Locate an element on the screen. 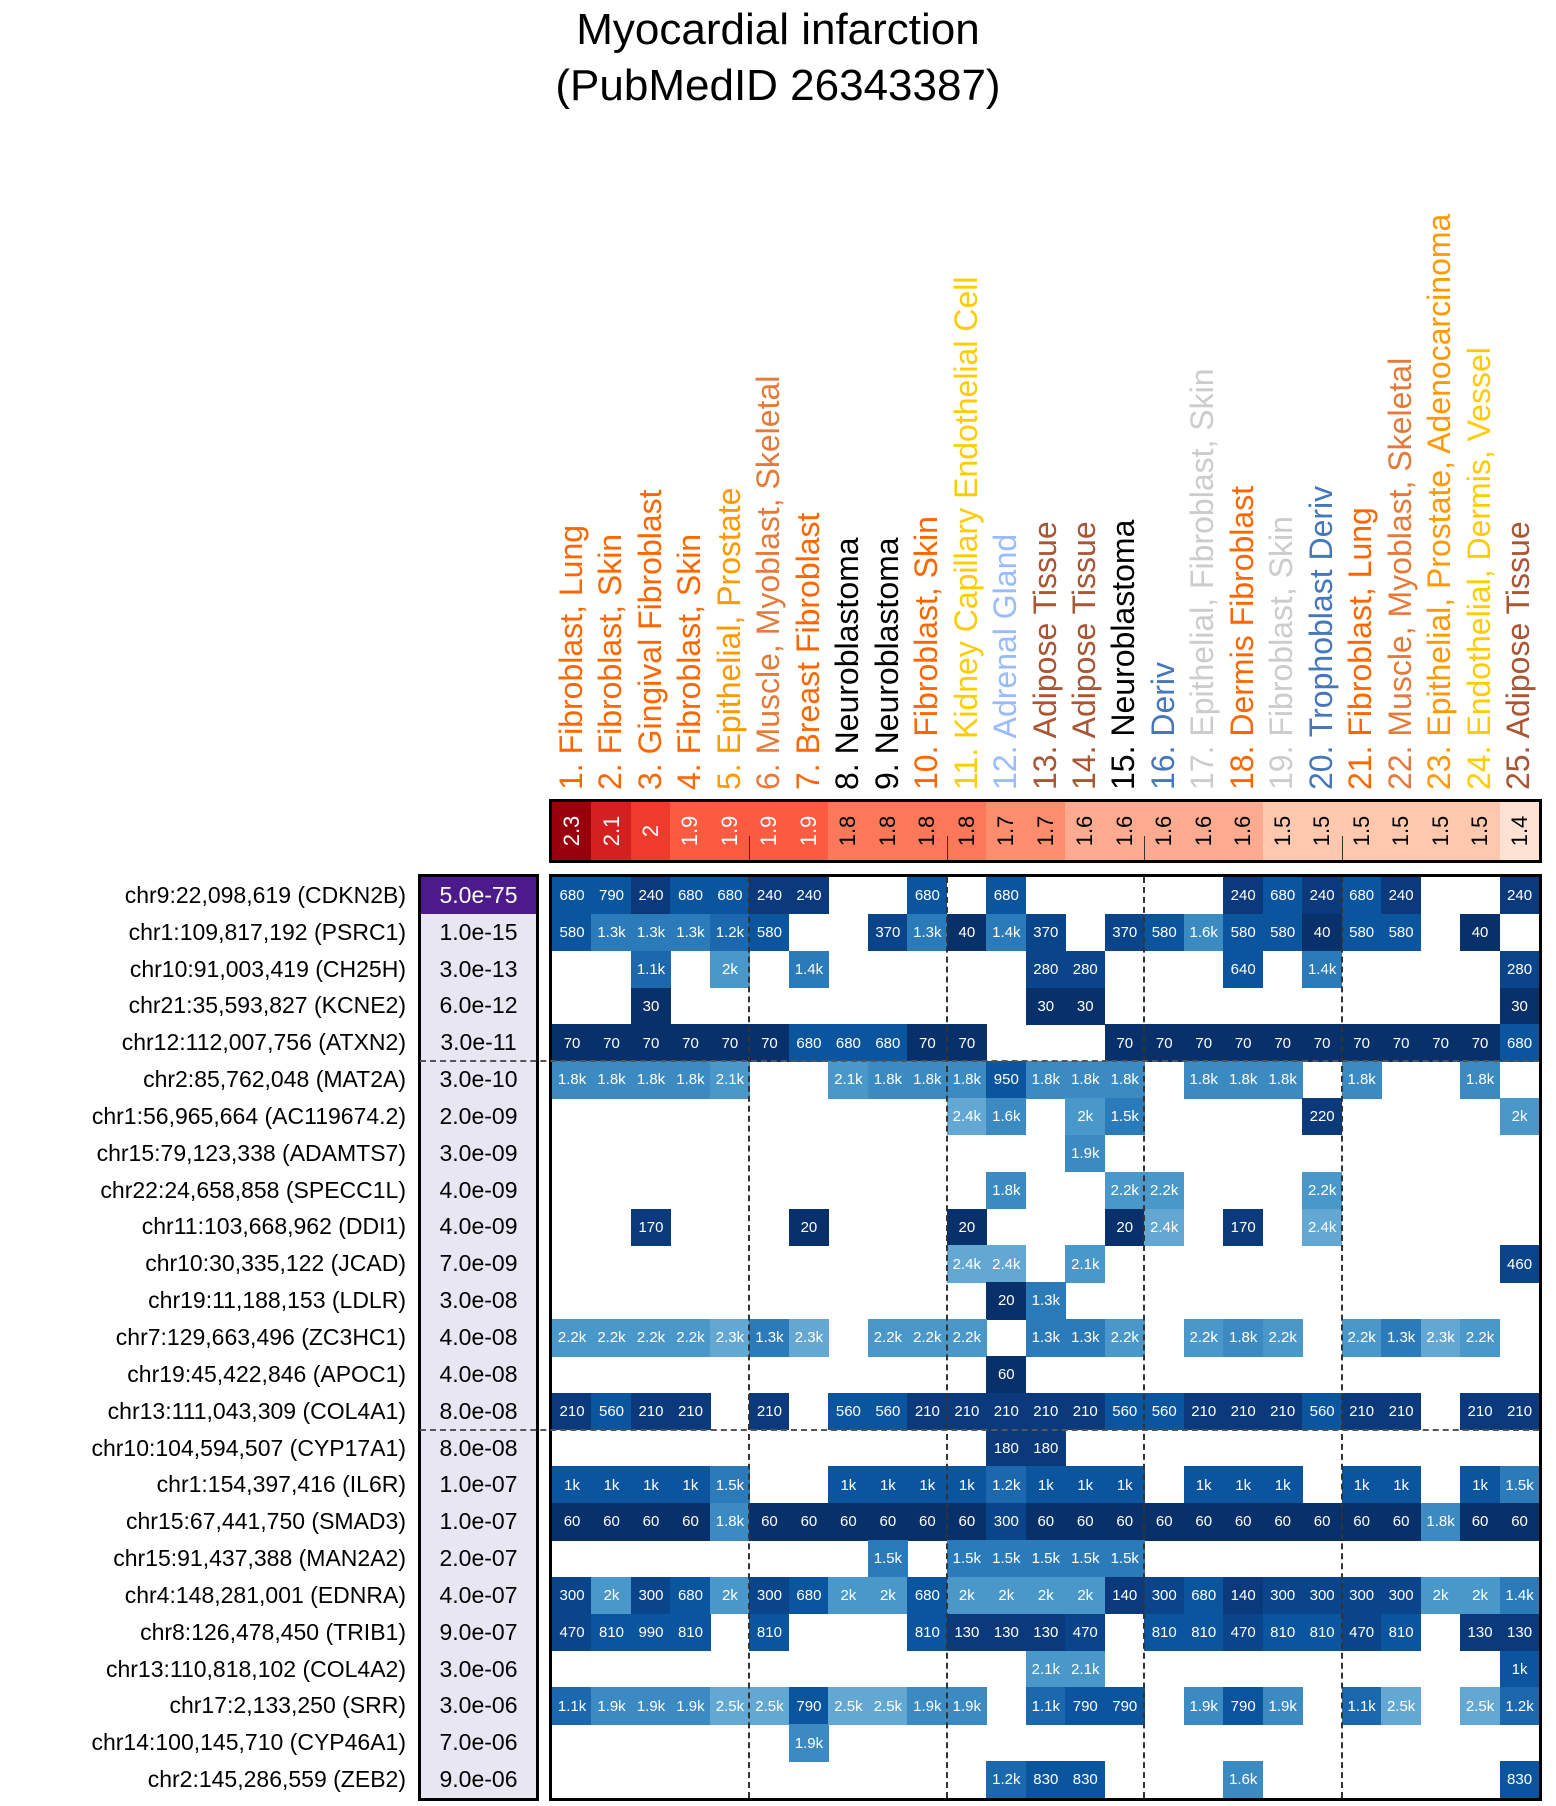 This screenshot has width=1556, height=1806. row-label: chr9:22,098,619 (CDKN2B) is located at coordinates (265, 894).